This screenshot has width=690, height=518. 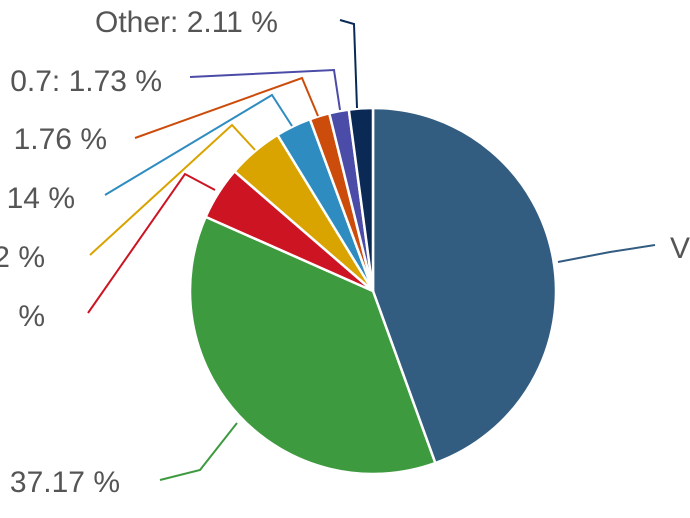 I want to click on slice-label: %, so click(x=31, y=316).